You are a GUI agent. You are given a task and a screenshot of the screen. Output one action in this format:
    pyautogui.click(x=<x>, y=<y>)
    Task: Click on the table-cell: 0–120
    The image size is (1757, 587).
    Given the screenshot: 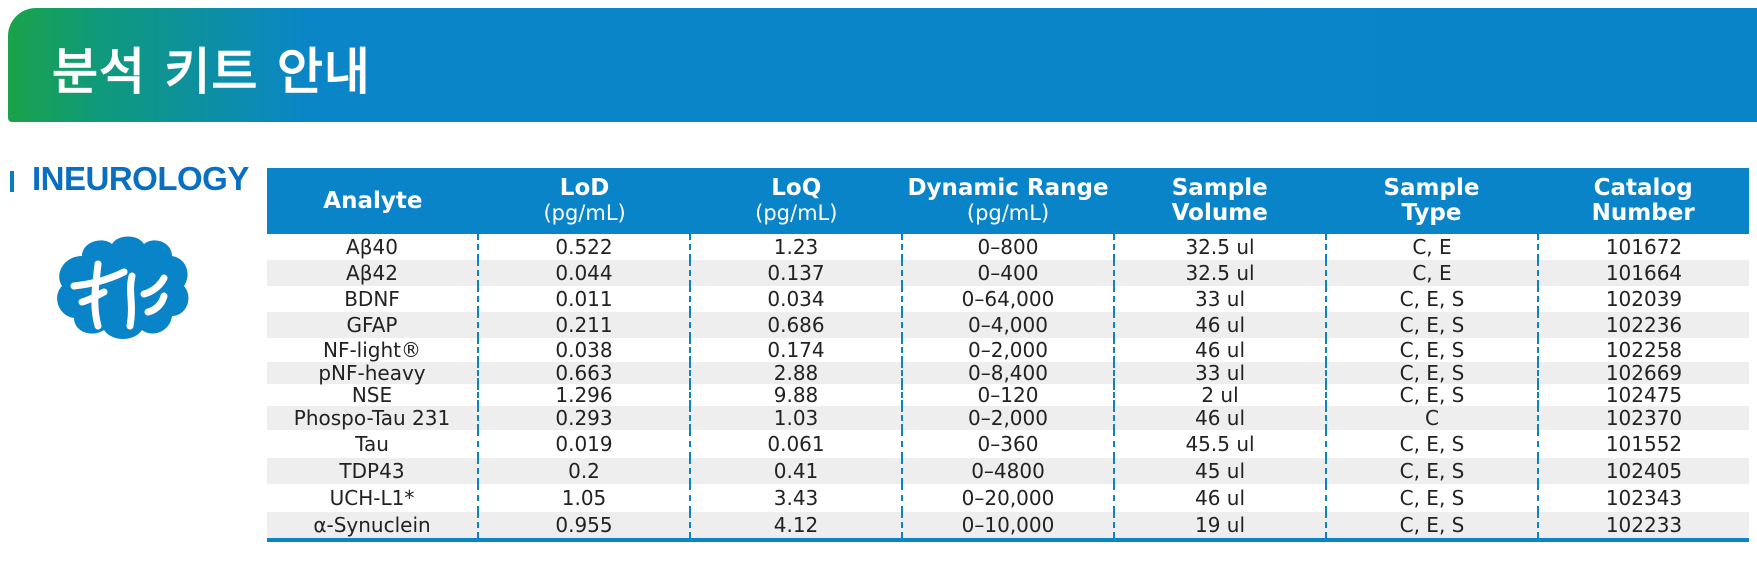 What is the action you would take?
    pyautogui.click(x=1009, y=395)
    